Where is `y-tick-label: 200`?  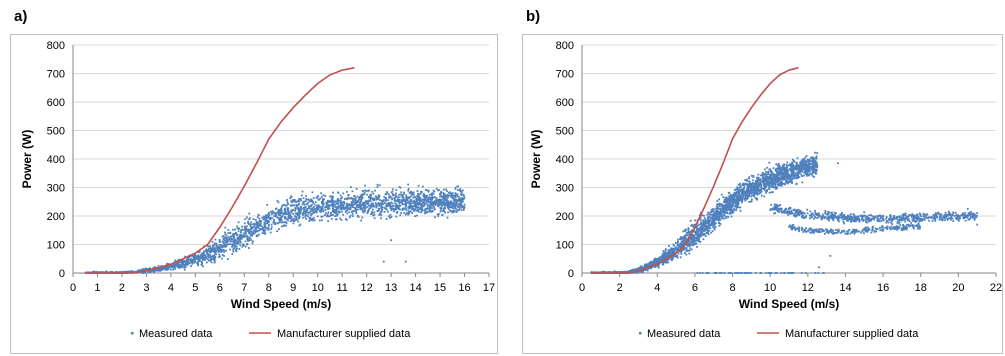 y-tick-label: 200 is located at coordinates (565, 217).